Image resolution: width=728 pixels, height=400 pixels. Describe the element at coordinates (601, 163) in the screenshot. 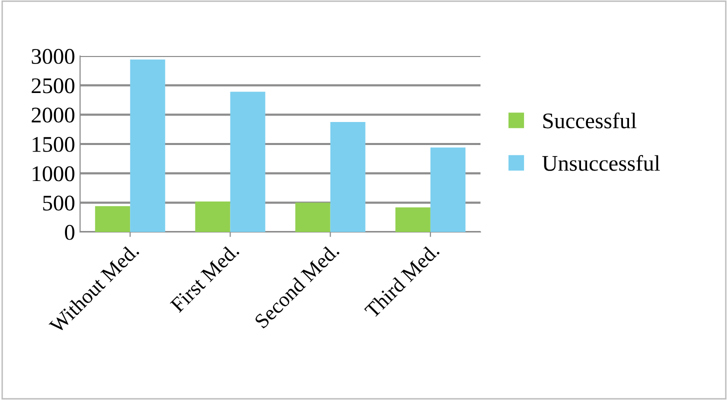

I see `legend-label: Unsuccessful` at that location.